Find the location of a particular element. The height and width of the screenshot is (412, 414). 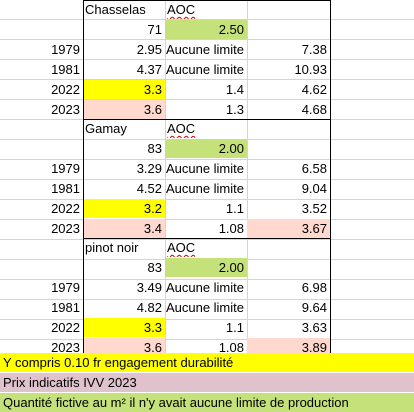

price-per-kg-cell: 3.49 is located at coordinates (149, 287).